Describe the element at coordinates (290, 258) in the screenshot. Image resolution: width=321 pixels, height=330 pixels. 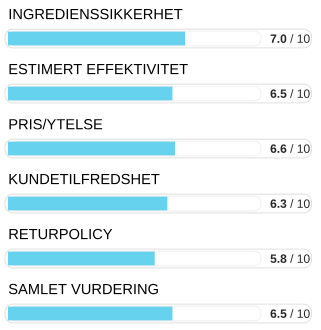
I see `data-label: 5.8 / 10` at that location.